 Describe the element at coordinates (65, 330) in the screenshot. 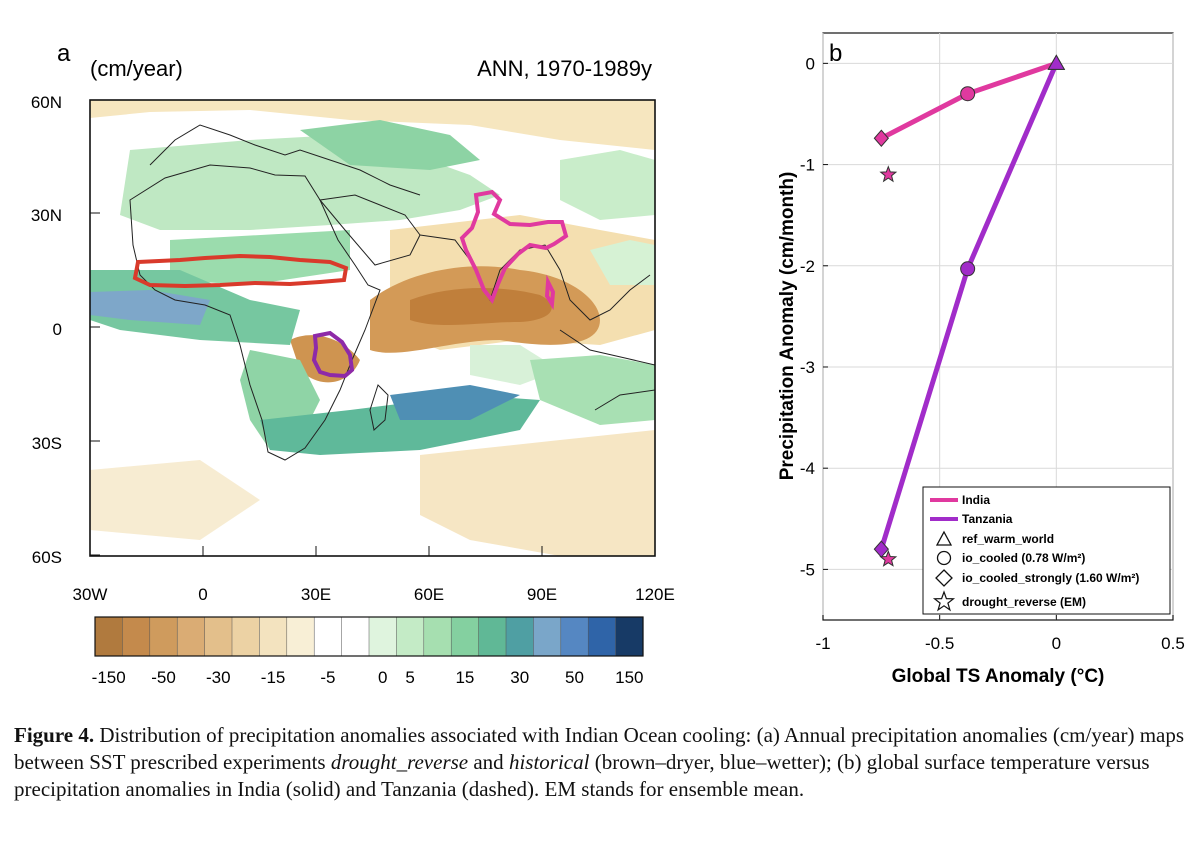

I see `lat-axis: 60N 30N 0 30S 60S` at that location.